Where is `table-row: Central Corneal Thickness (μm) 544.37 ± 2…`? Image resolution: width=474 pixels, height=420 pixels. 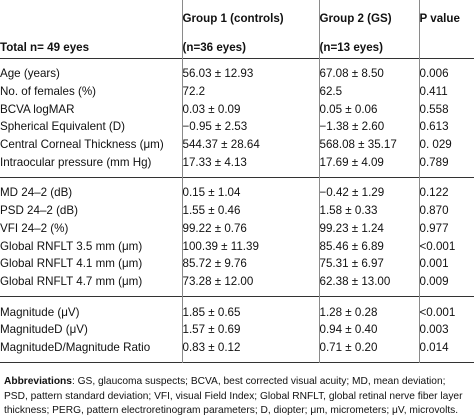
table-row: Central Corneal Thickness (μm) 544.37 ± 2… is located at coordinates (237, 144).